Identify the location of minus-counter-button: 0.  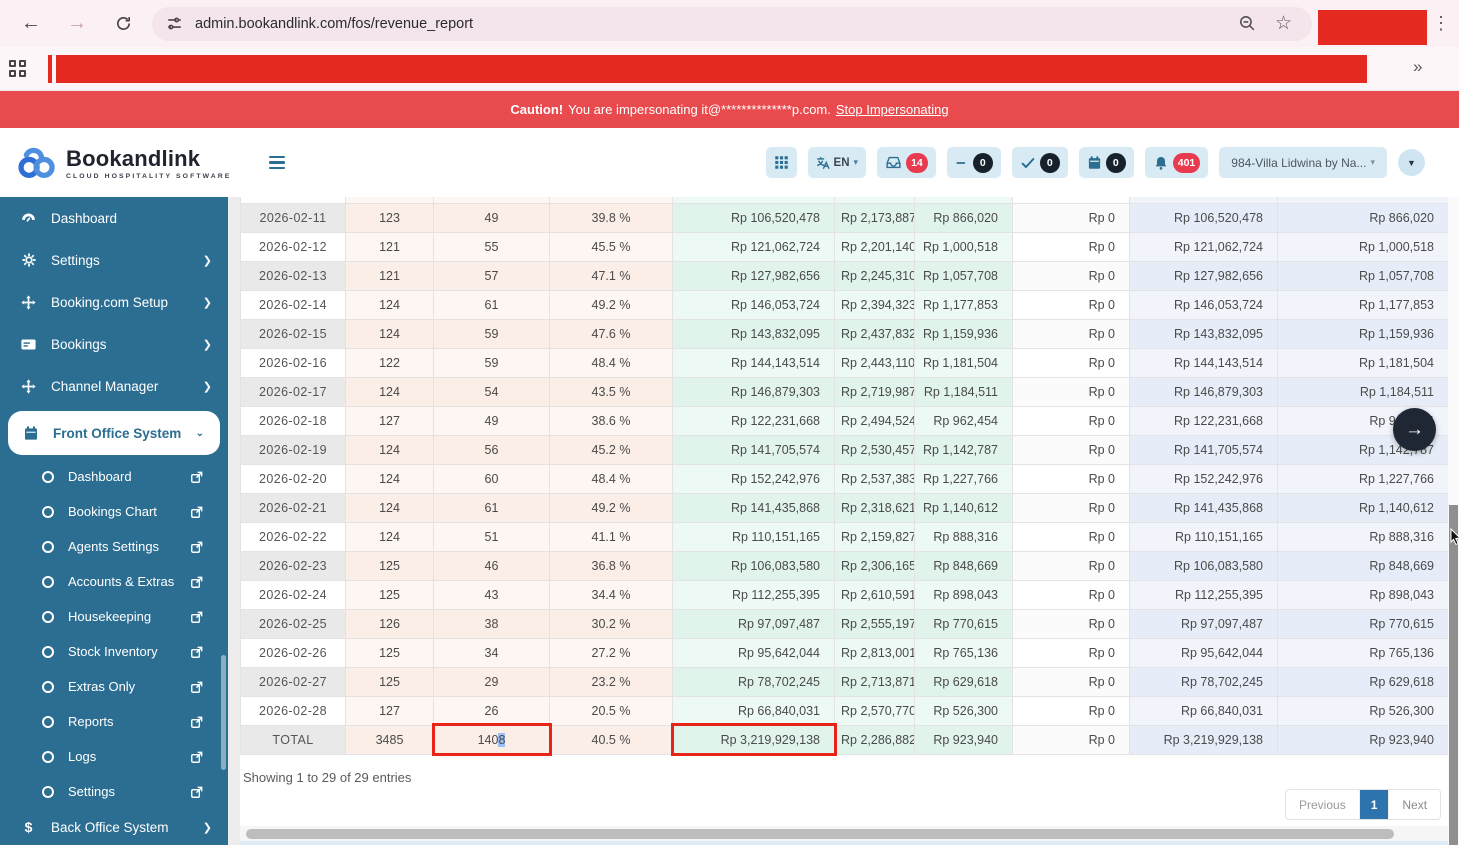
(973, 162).